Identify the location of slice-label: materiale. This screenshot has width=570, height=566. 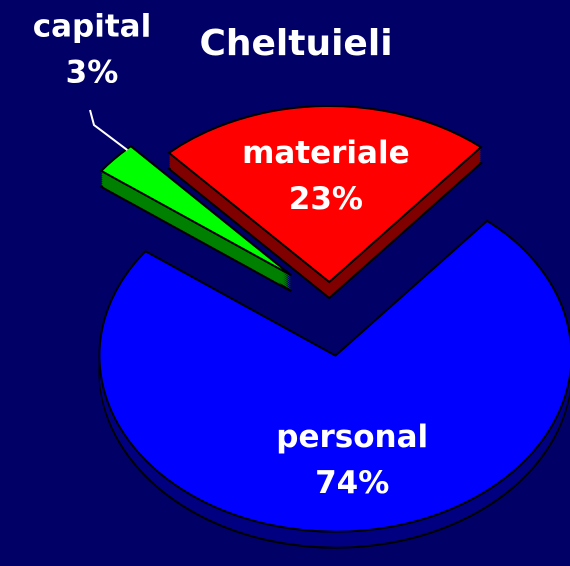
(326, 153).